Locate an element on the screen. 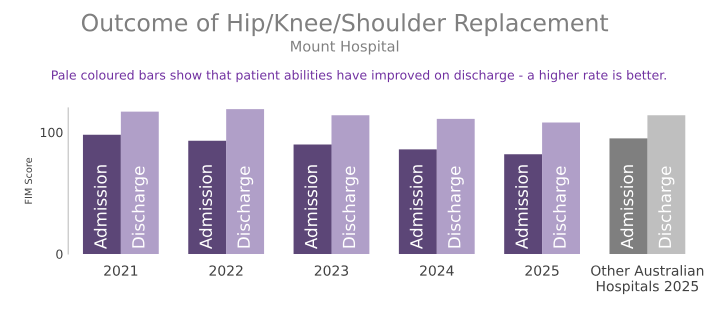 Image resolution: width=718 pixels, height=312 pixels. chart-title: Outcome of Hip/Knee/Shoulder Replacement is located at coordinates (345, 24).